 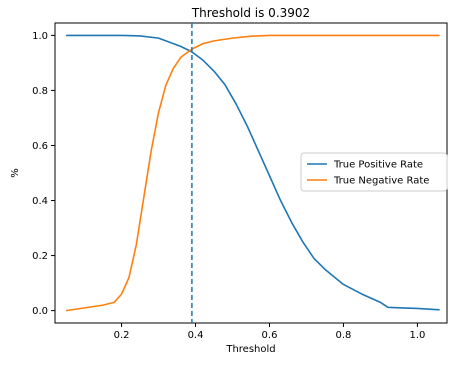 What do you see at coordinates (122, 335) in the screenshot?
I see `x-tick-label: 0.2` at bounding box center [122, 335].